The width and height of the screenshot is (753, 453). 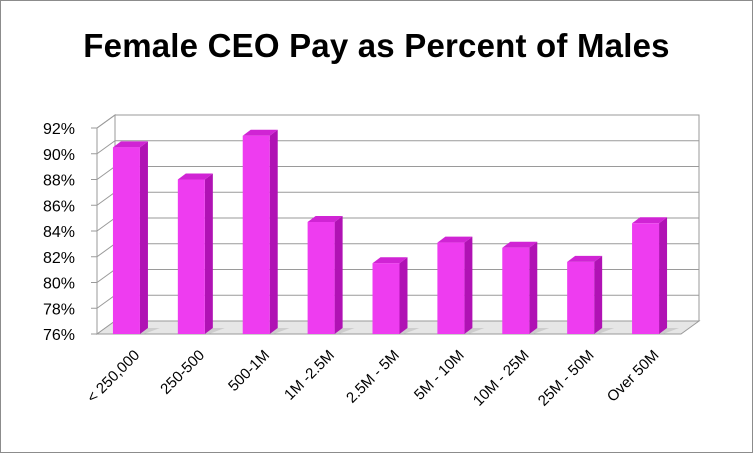 What do you see at coordinates (249, 371) in the screenshot?
I see `x-tick-label: 500-1M` at bounding box center [249, 371].